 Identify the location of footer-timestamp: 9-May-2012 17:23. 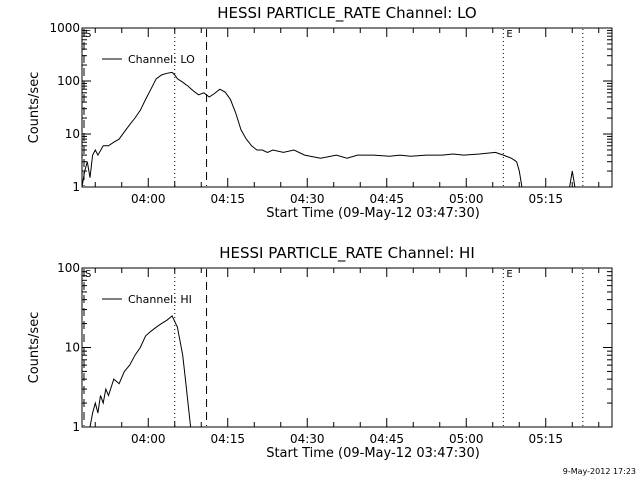
(599, 471).